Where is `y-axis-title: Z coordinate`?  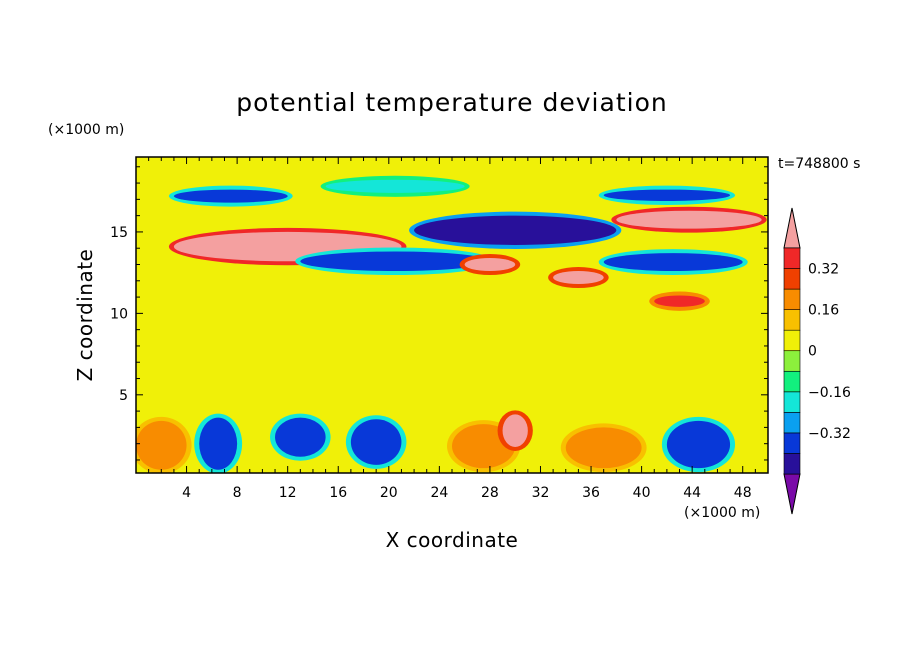
y-axis-title: Z coordinate is located at coordinates (85, 315).